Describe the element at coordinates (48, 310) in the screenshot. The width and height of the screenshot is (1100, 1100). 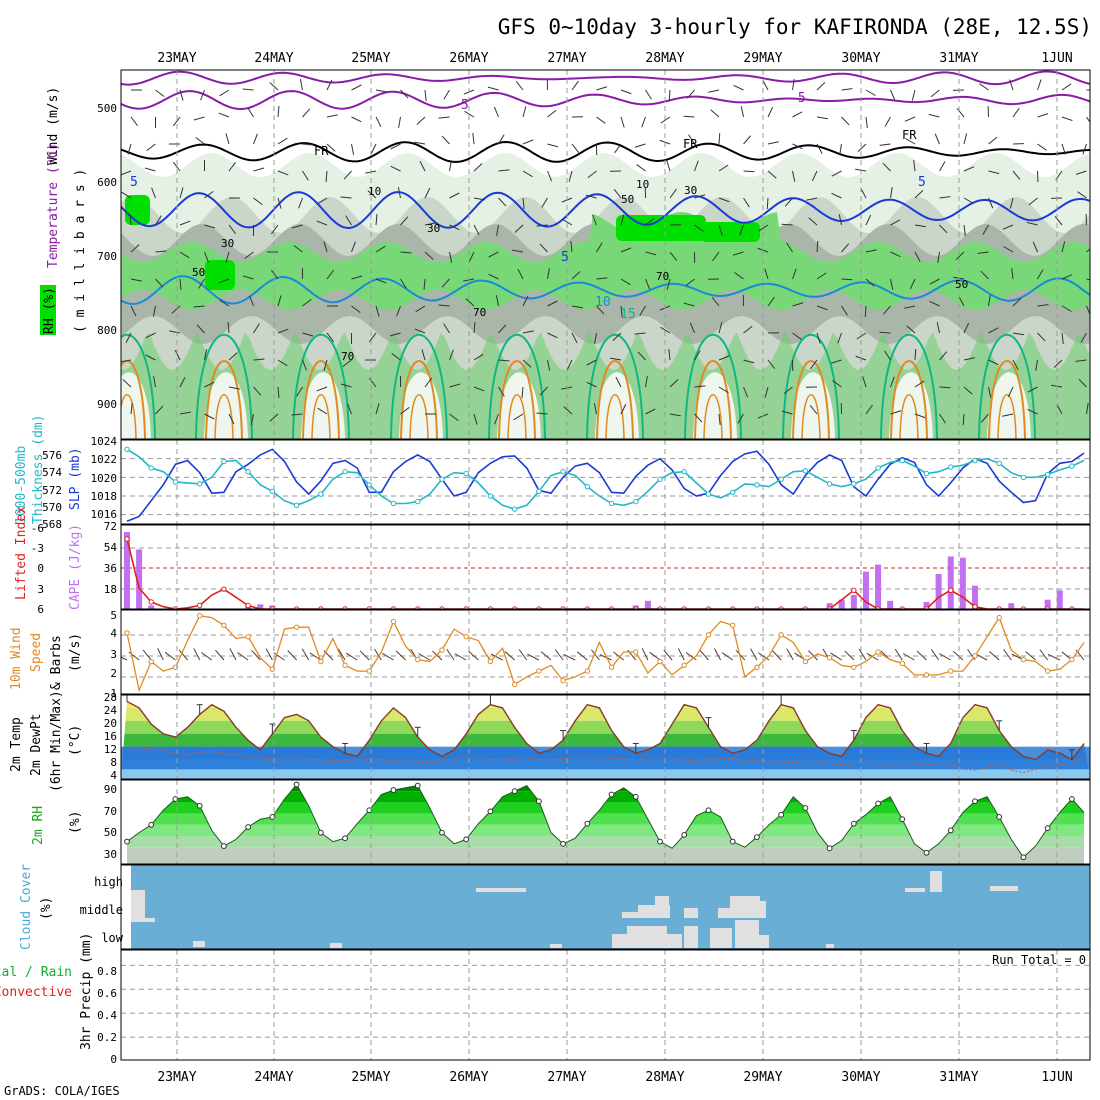
I see `rh-legend-swatch` at that location.